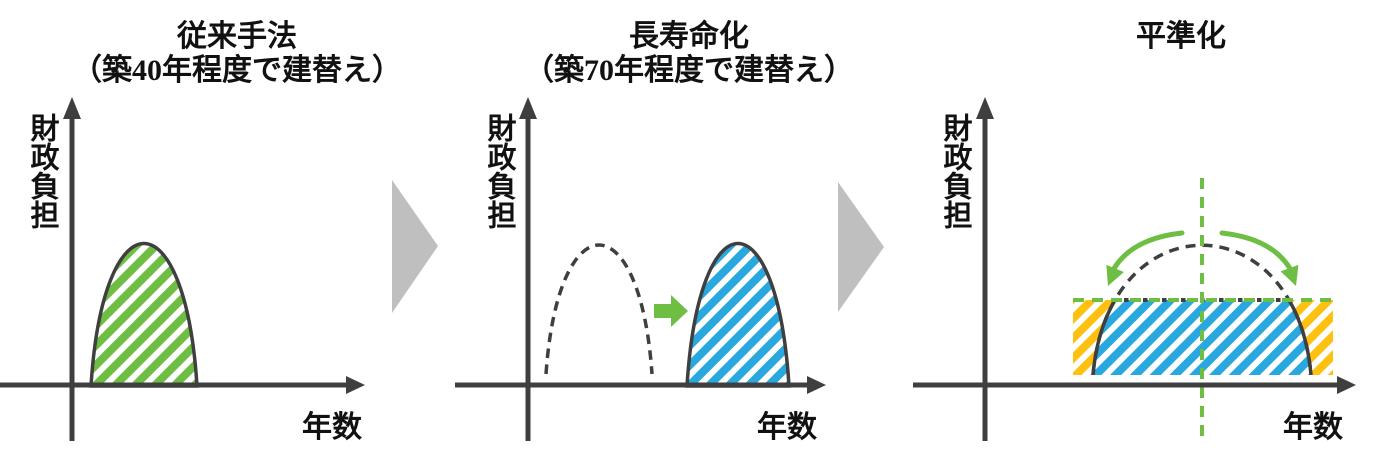 This screenshot has height=466, width=1380. Describe the element at coordinates (1115, 275) in the screenshot. I see `spread-left-arrowhead-icon` at that location.